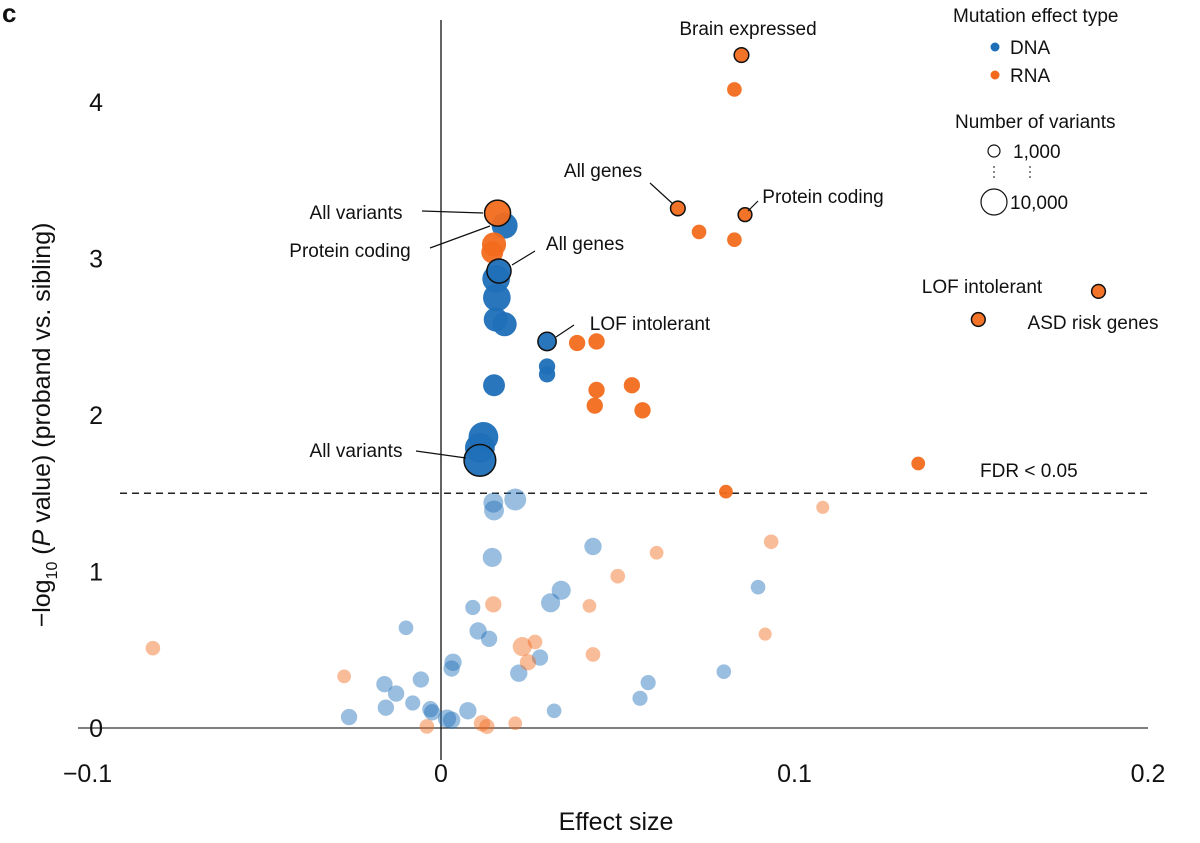  What do you see at coordinates (616, 822) in the screenshot?
I see `x-axis-label: Effect size` at bounding box center [616, 822].